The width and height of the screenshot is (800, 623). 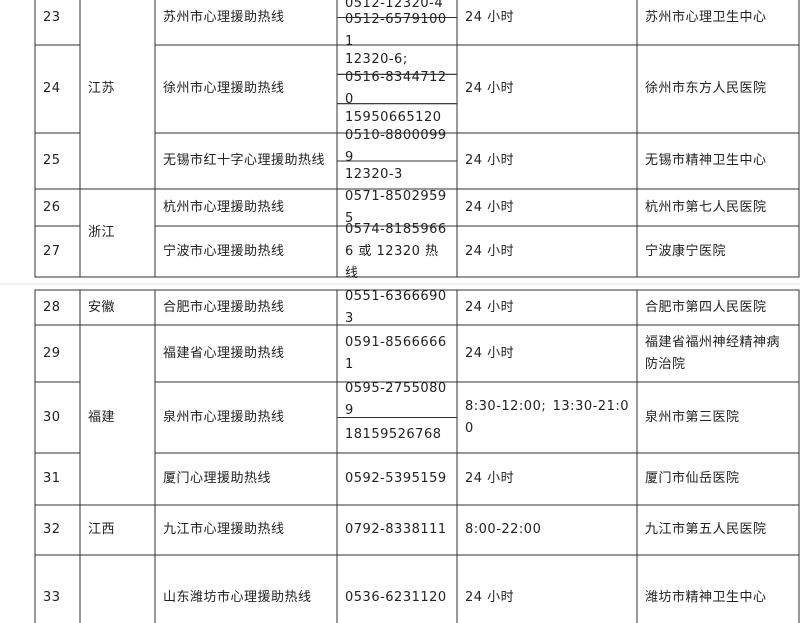 I want to click on row-number-cell: 31, so click(x=57, y=479).